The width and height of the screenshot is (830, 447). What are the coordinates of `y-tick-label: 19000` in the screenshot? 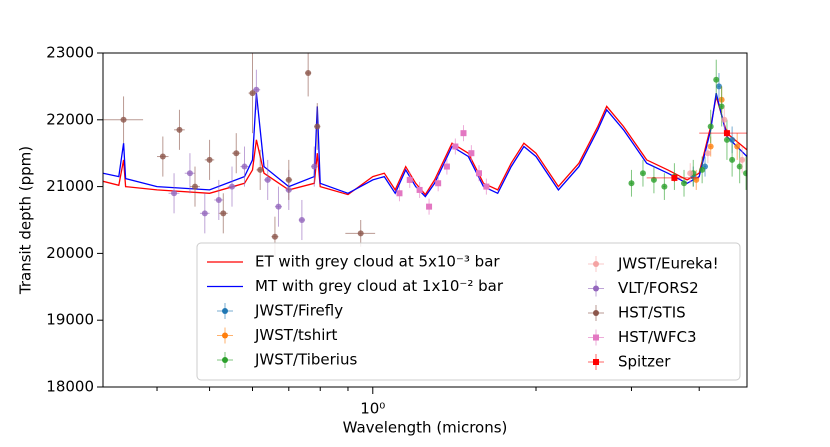 It's located at (70, 320).